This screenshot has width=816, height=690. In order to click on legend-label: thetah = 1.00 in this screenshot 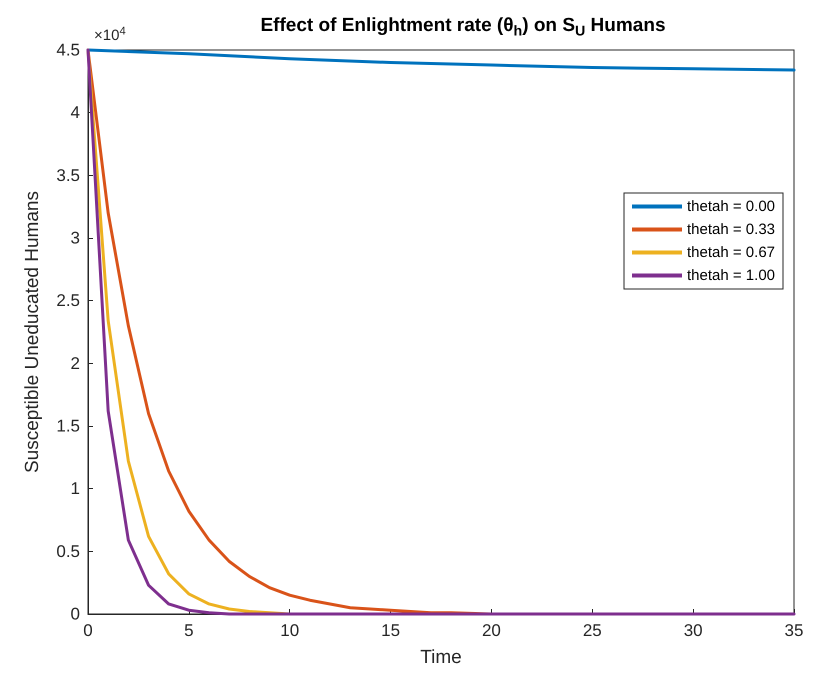, I will do `click(731, 275)`.